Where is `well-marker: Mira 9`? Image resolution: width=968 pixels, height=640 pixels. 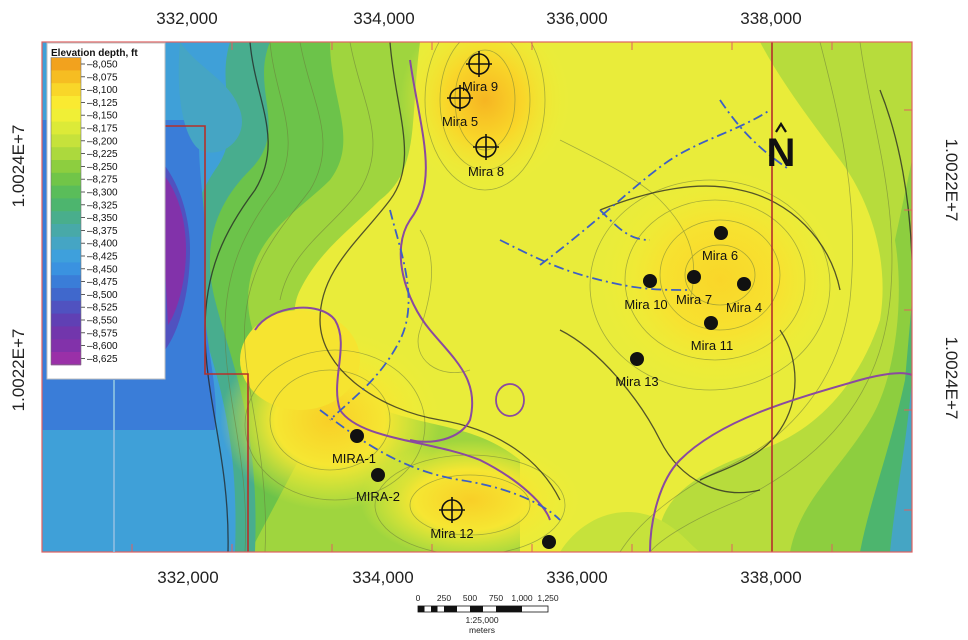
well-marker: Mira 9 is located at coordinates (480, 72).